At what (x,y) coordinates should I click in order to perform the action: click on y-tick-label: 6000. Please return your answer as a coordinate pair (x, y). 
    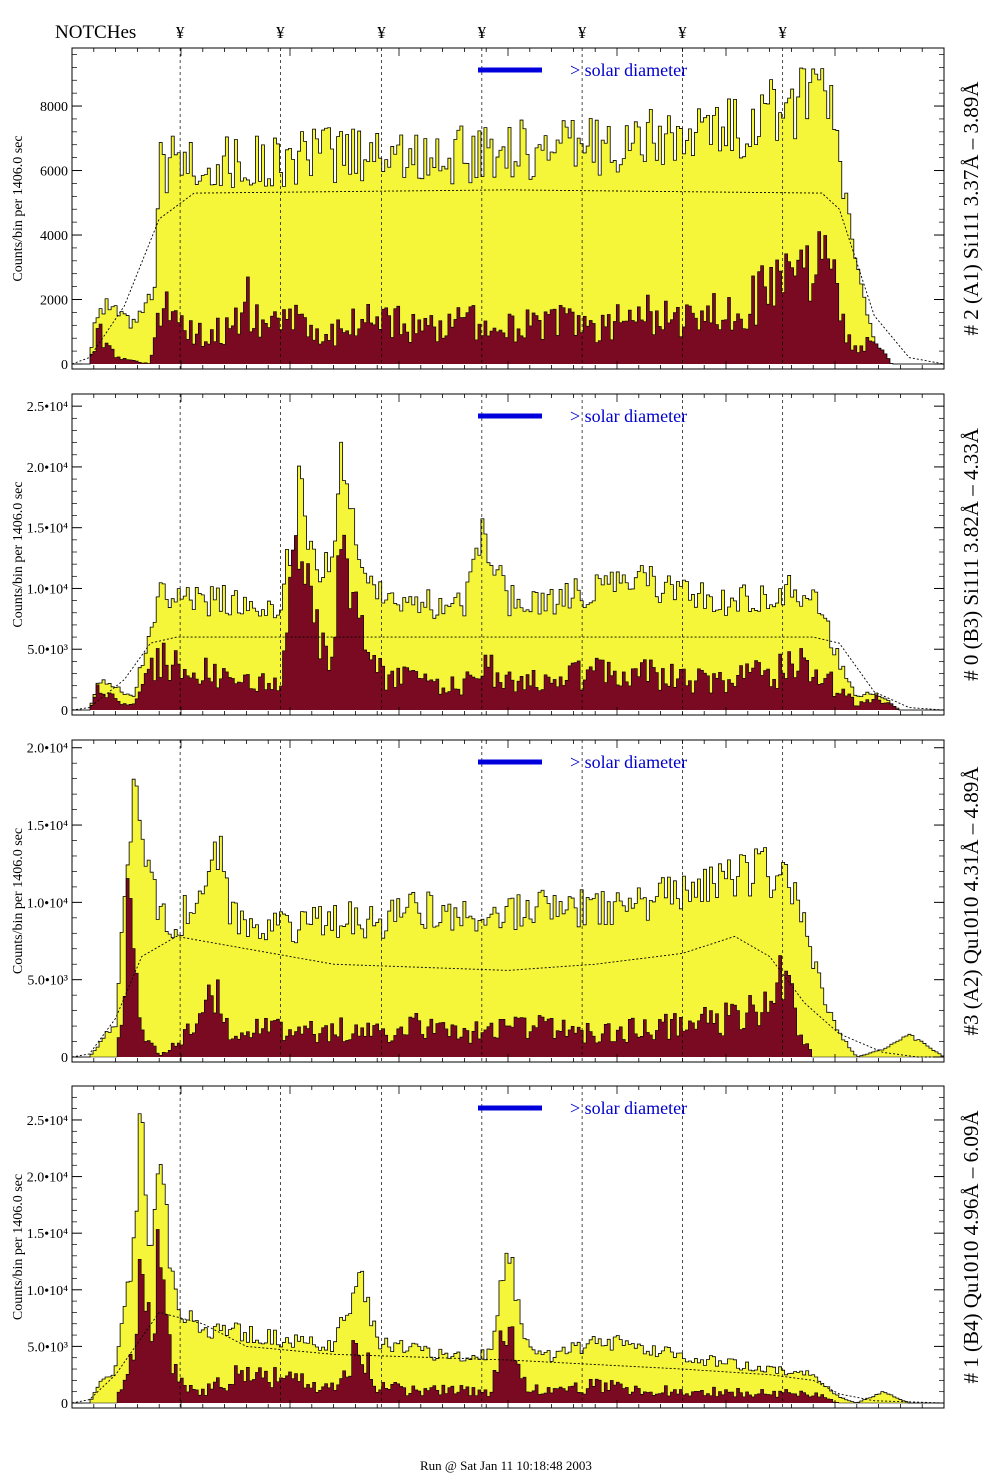
    Looking at the image, I should click on (54, 172).